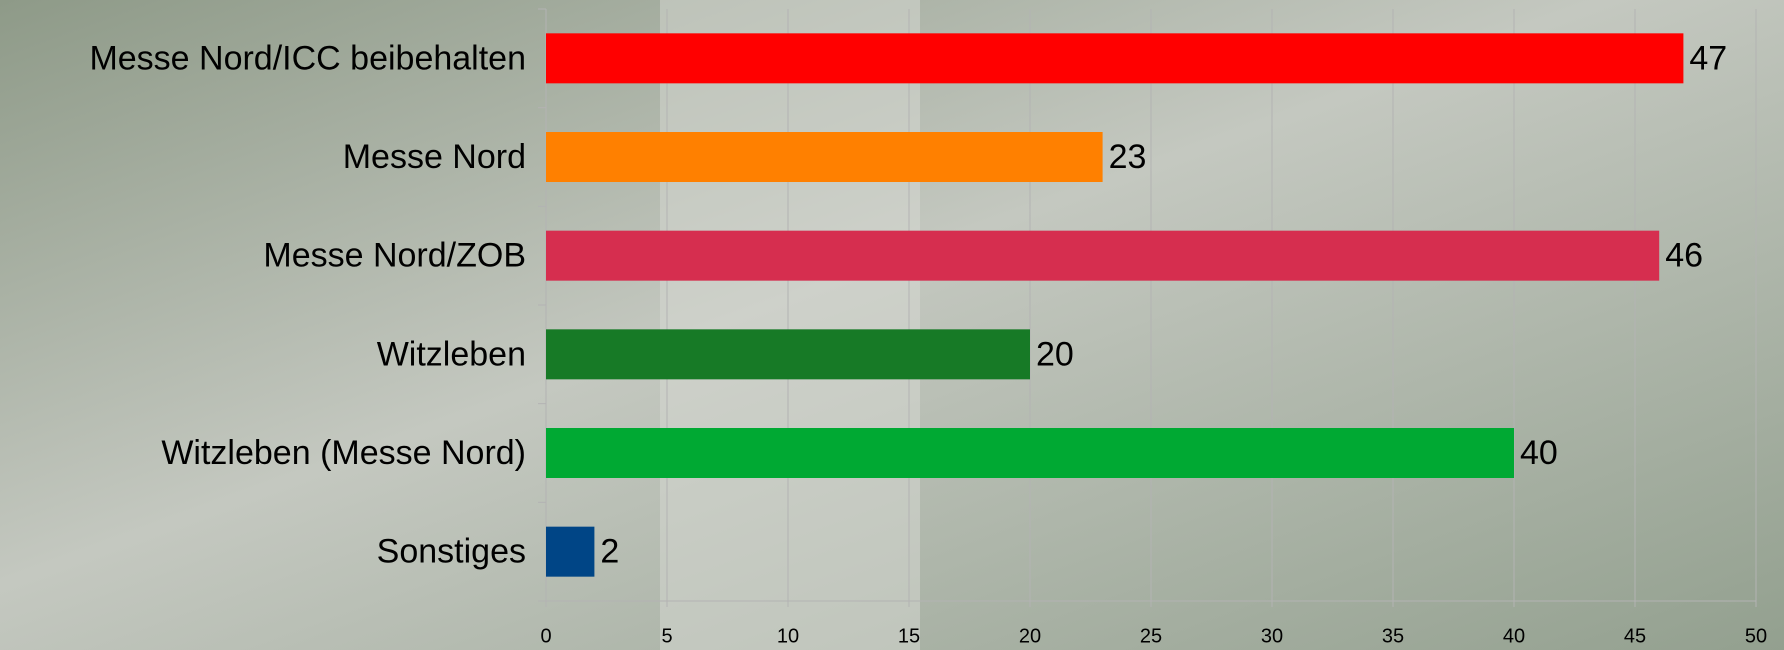 The image size is (1784, 650). I want to click on y-tick-label: Sonstiges, so click(451, 552).